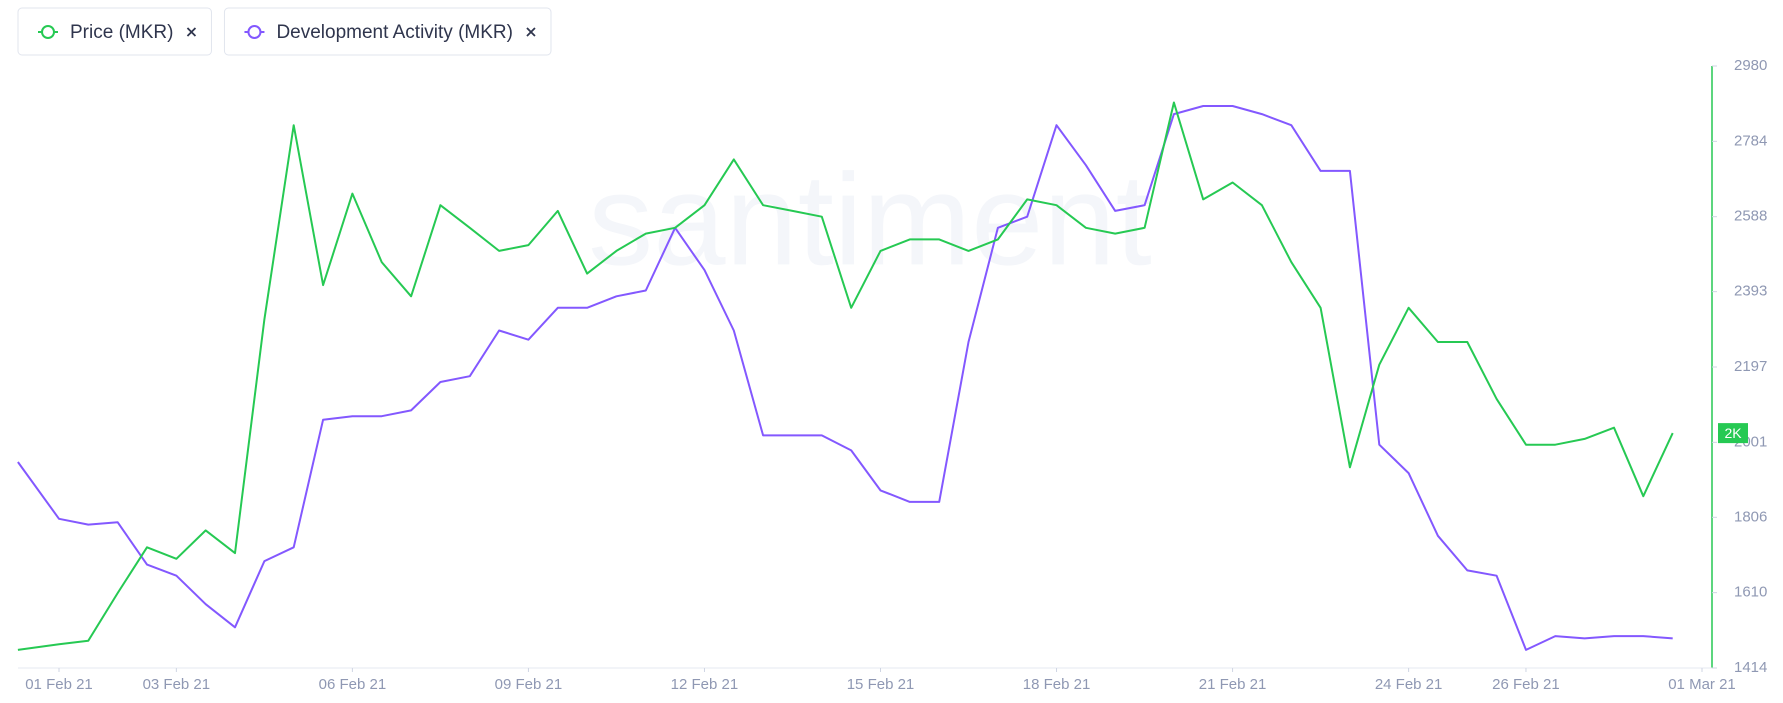  What do you see at coordinates (870, 219) in the screenshot?
I see `watermark: santiment` at bounding box center [870, 219].